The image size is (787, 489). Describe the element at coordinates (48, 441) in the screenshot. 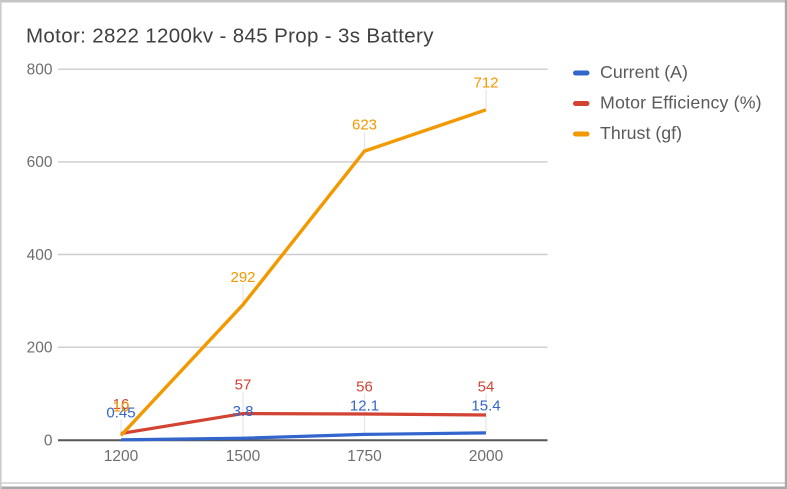

I see `svg-text: 0` at that location.